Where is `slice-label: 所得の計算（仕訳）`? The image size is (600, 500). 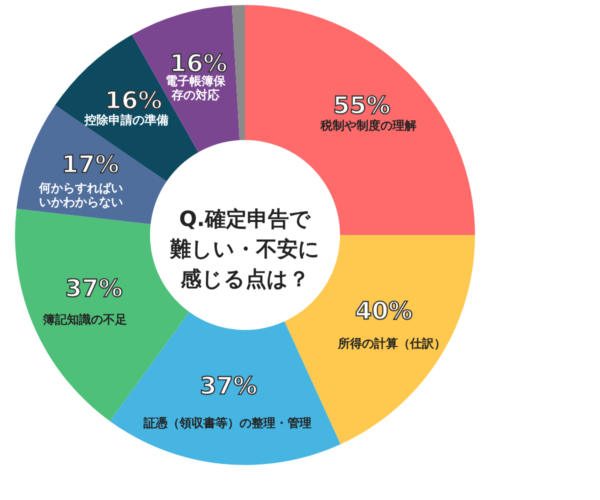 slice-label: 所得の計算（仕訳） is located at coordinates (391, 343).